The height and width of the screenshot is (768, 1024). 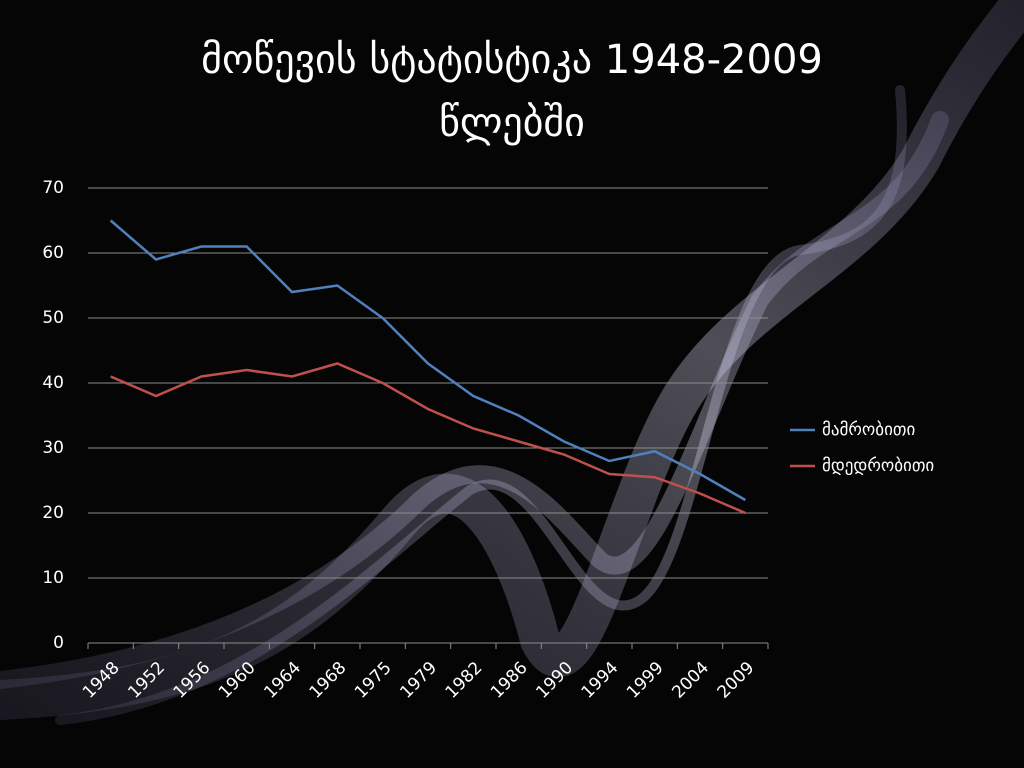 I want to click on y-tick-label: 50, so click(x=53, y=318).